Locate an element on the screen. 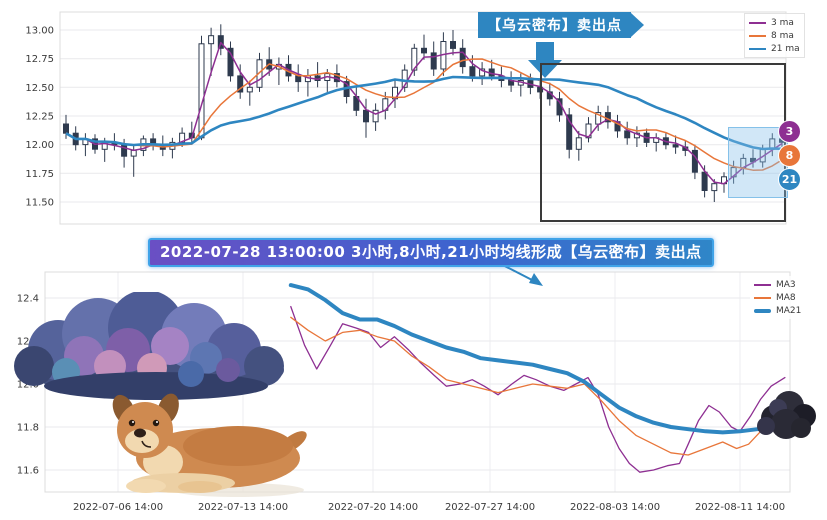 The width and height of the screenshot is (827, 520). svg-text: 13.00 is located at coordinates (39, 31).